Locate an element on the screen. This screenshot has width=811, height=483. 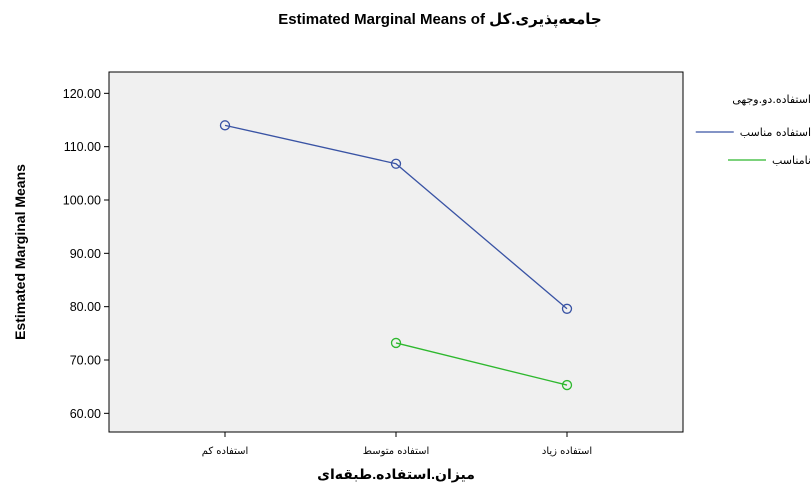
legend-entry-label: نامناسب is located at coordinates (791, 160).